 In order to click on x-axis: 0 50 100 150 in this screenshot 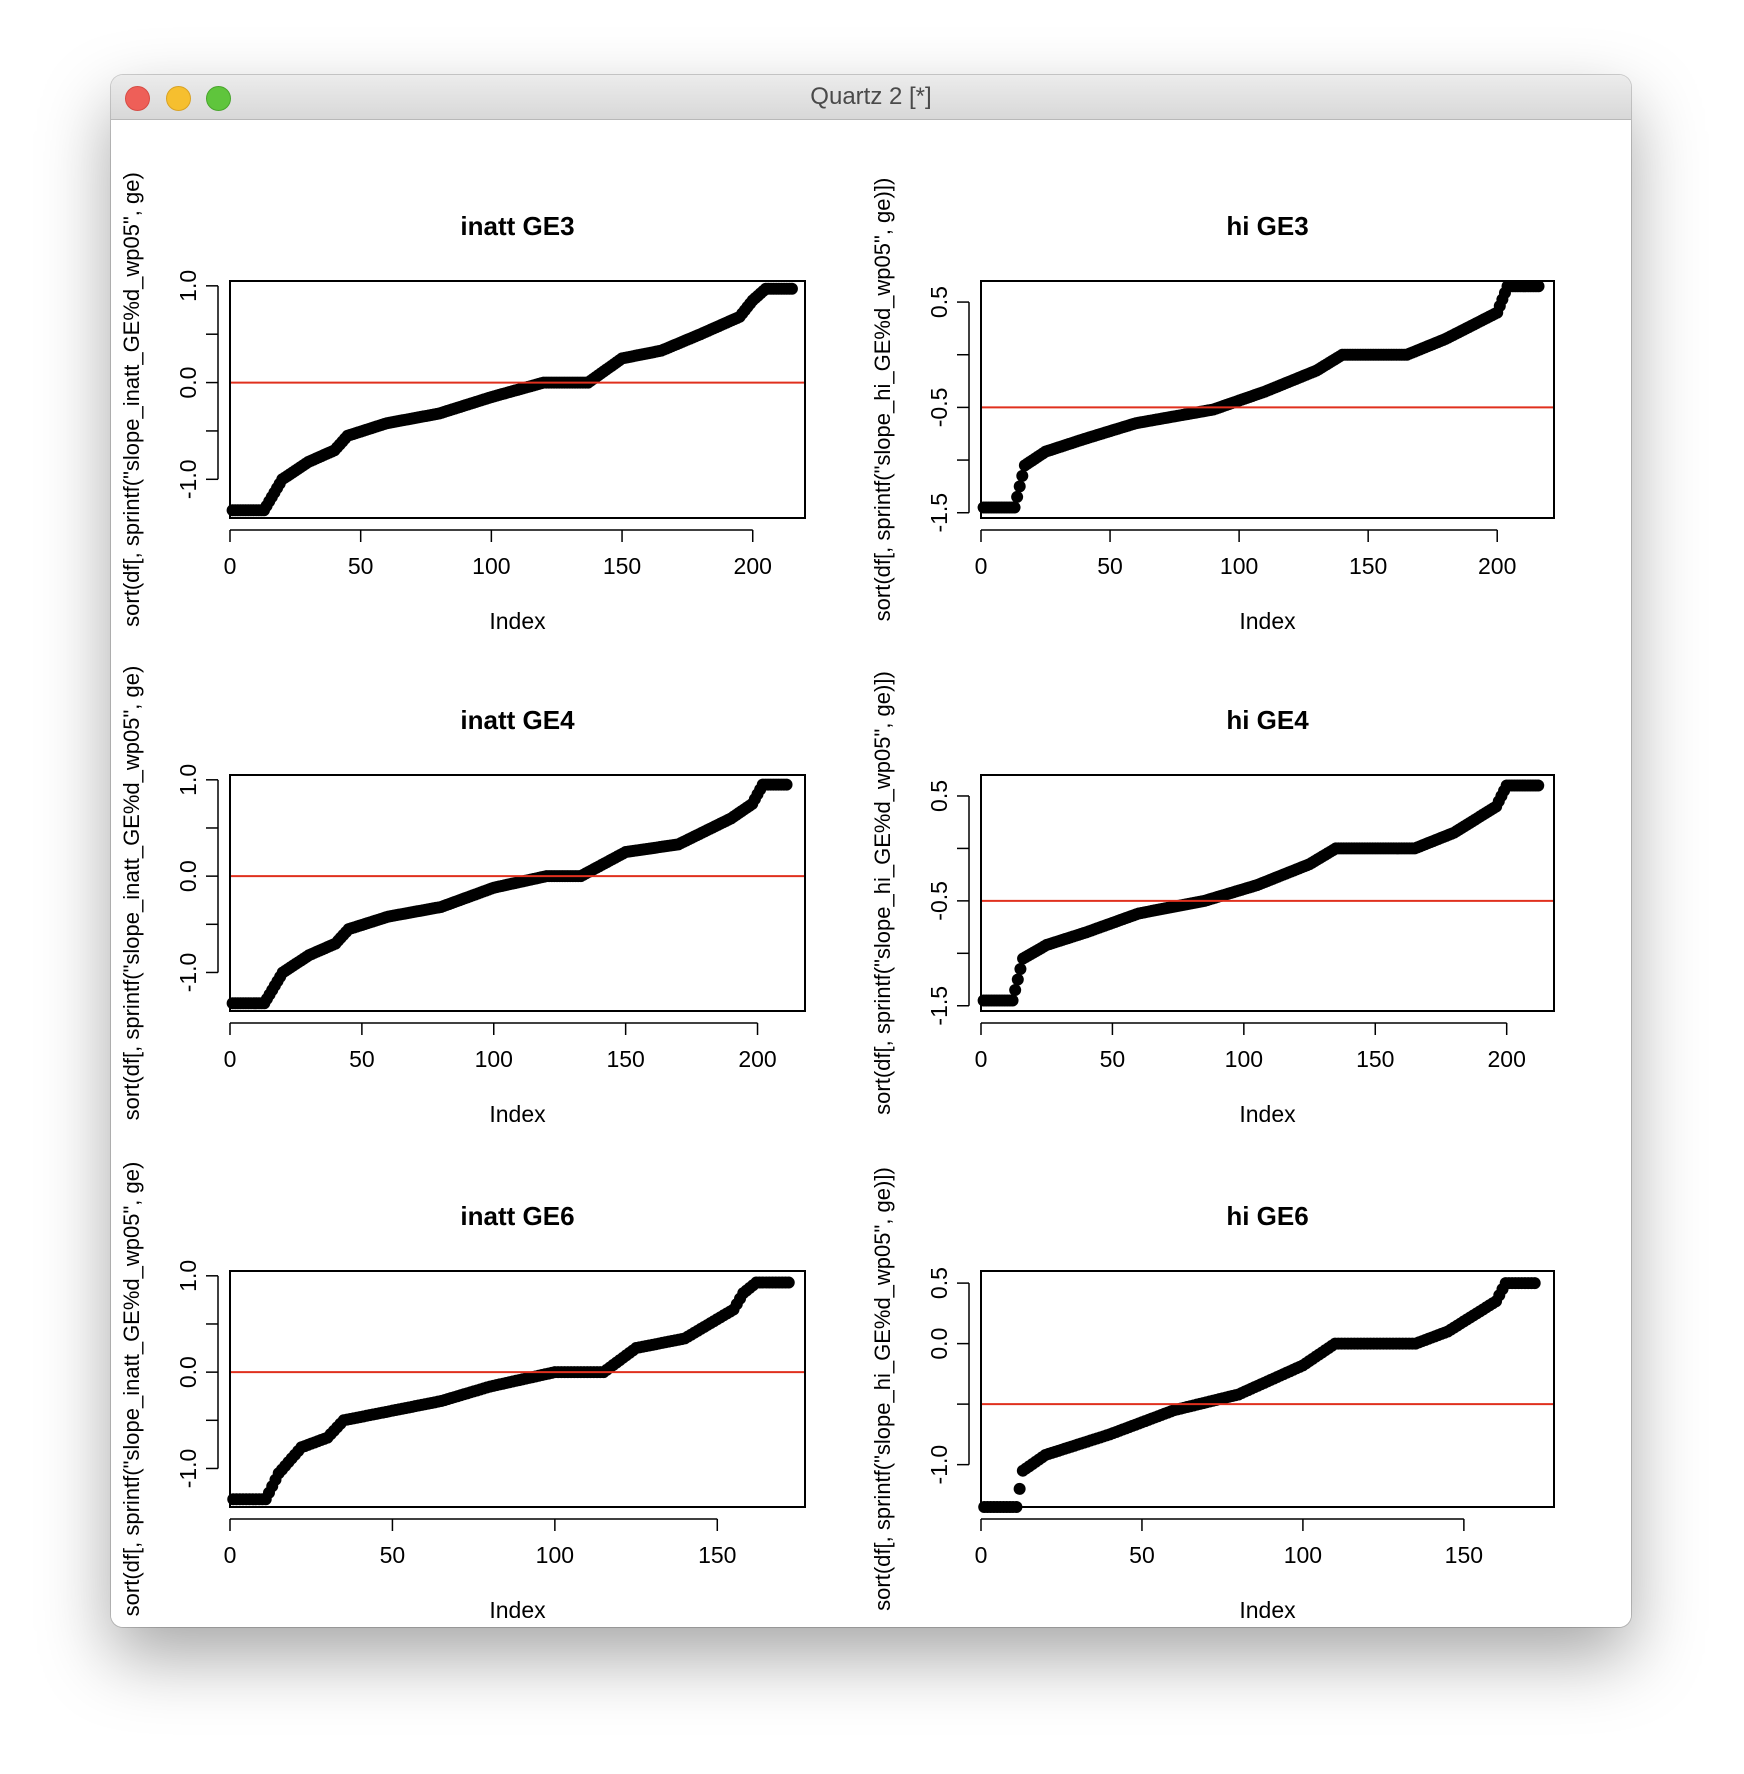, I will do `click(480, 1543)`.